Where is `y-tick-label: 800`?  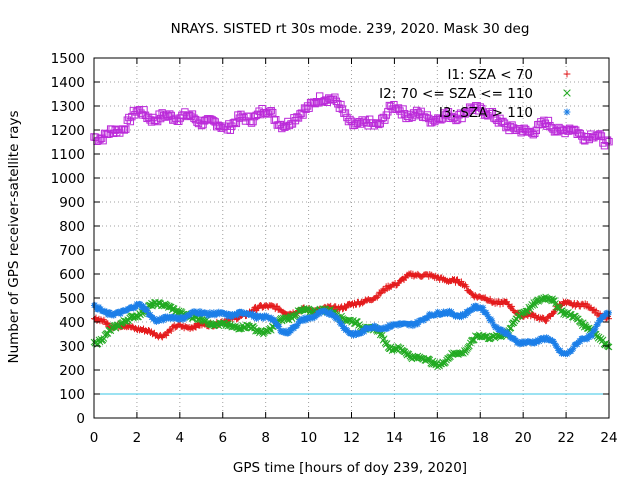 y-tick-label: 800 is located at coordinates (72, 227).